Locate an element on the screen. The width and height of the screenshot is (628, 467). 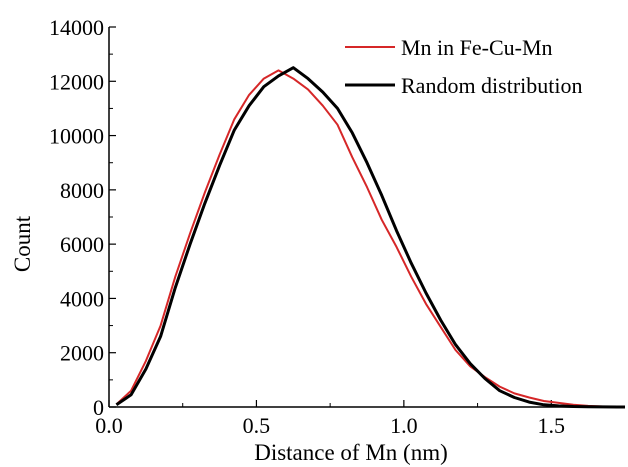
y-tick-label: 14000 is located at coordinates (76, 27).